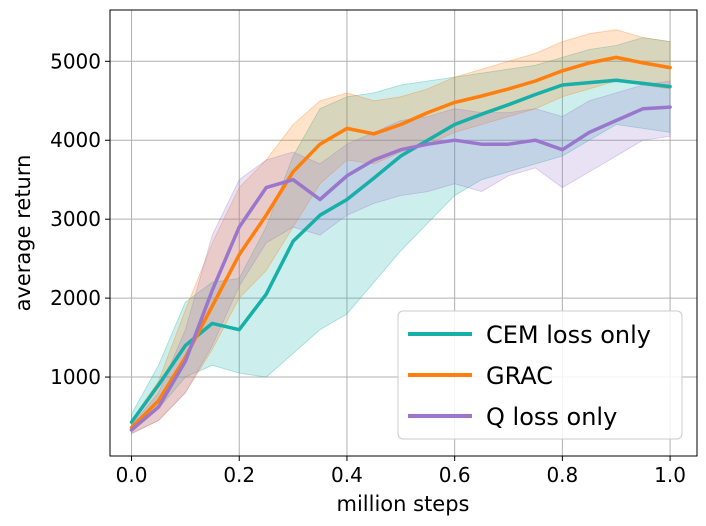  Describe the element at coordinates (562, 475) in the screenshot. I see `x-tick-label: 0.8` at that location.